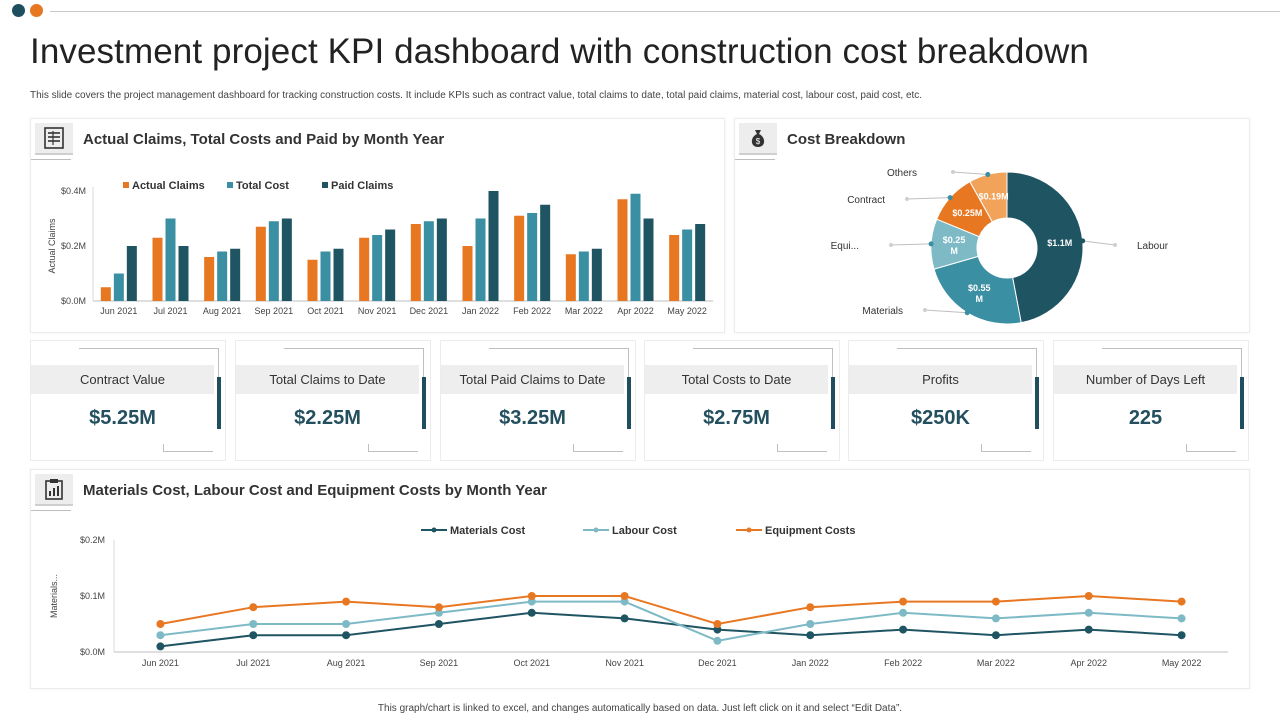 This screenshot has width=1280, height=720. Describe the element at coordinates (996, 663) in the screenshot. I see `x-tick-label: Mar 2022` at that location.